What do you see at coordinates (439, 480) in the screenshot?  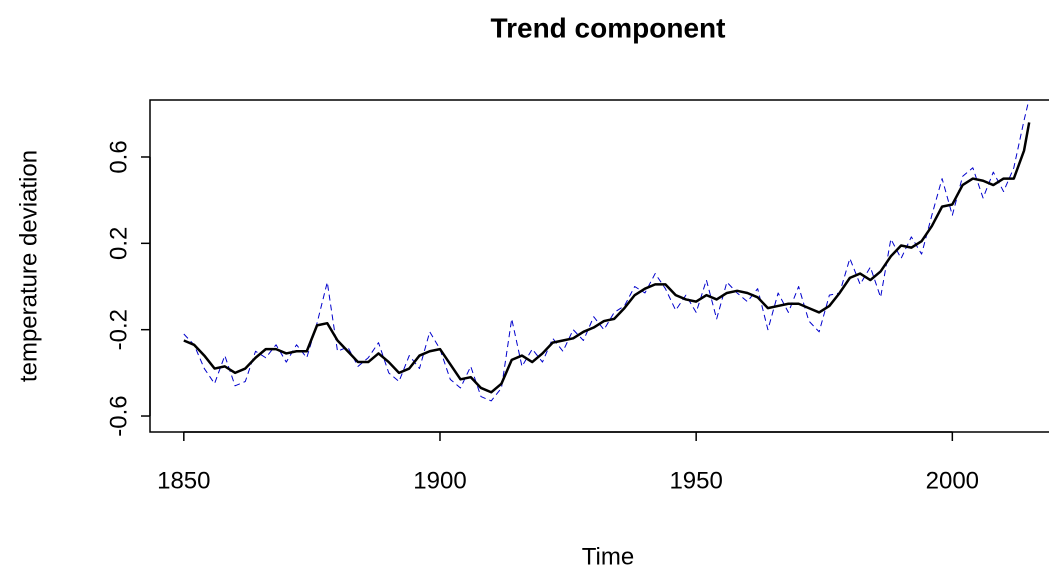 I see `x-tick-label: 1900` at bounding box center [439, 480].